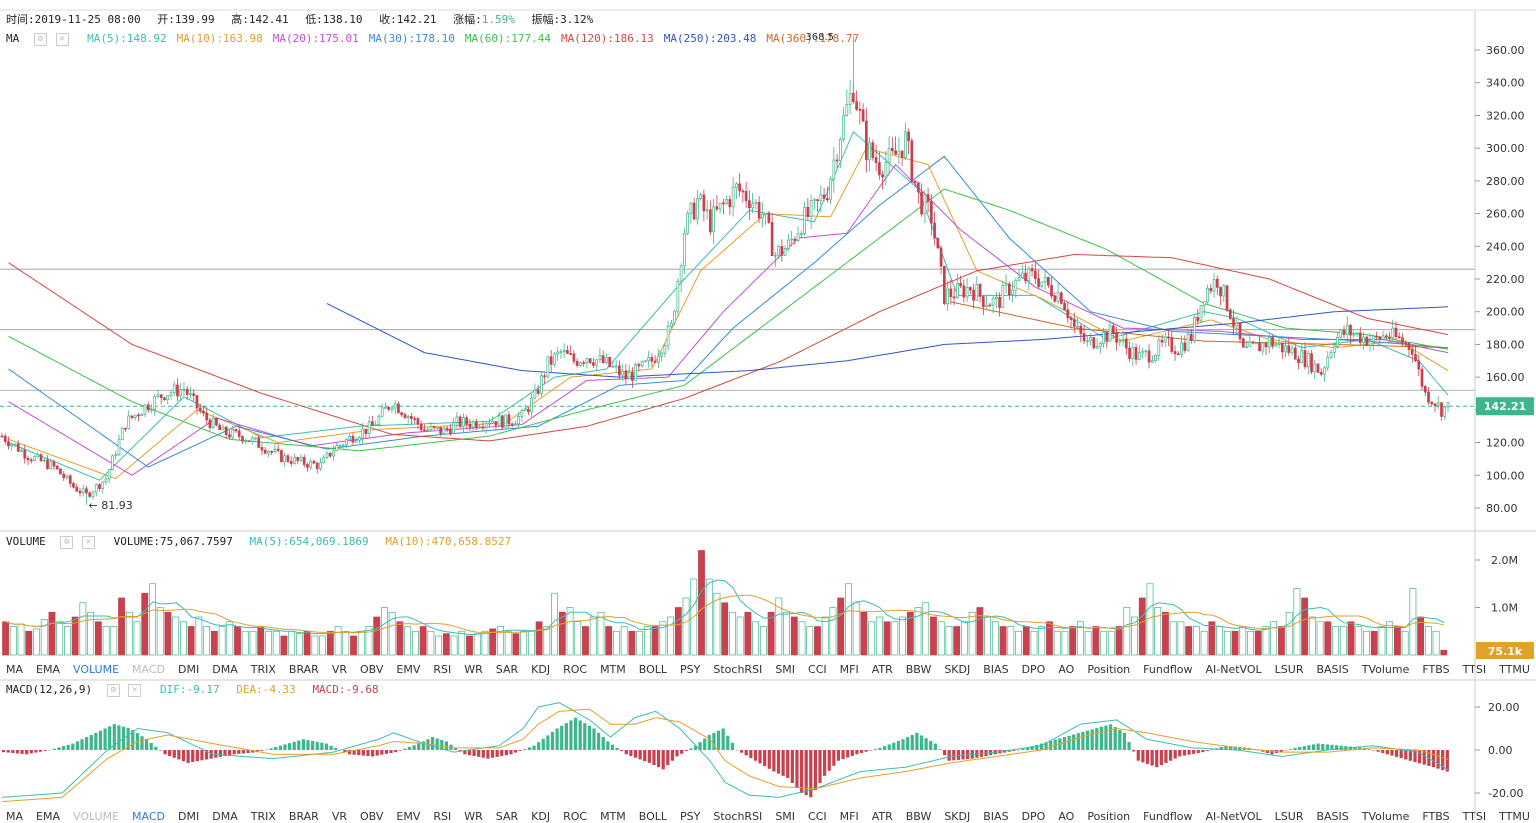 The height and width of the screenshot is (823, 1536). Describe the element at coordinates (849, 669) in the screenshot. I see `tab-mfi: MFI` at that location.